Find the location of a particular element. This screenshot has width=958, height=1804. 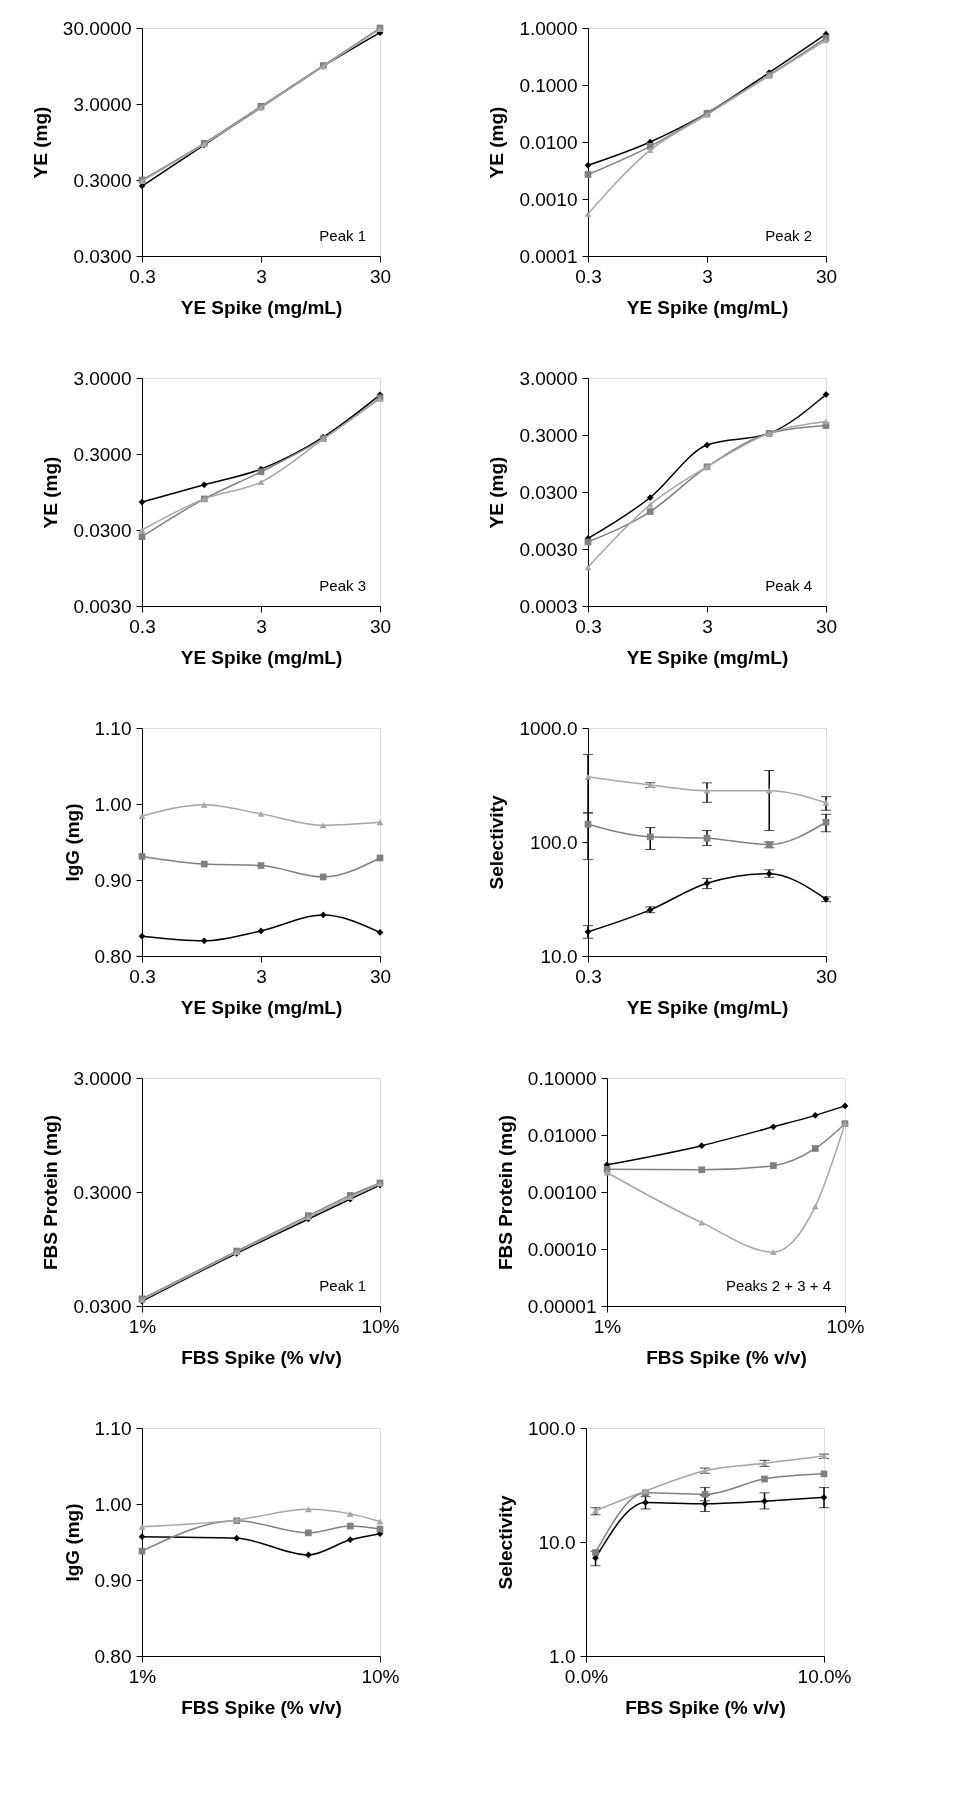

y-tick-label: 0.0100 is located at coordinates (548, 142).